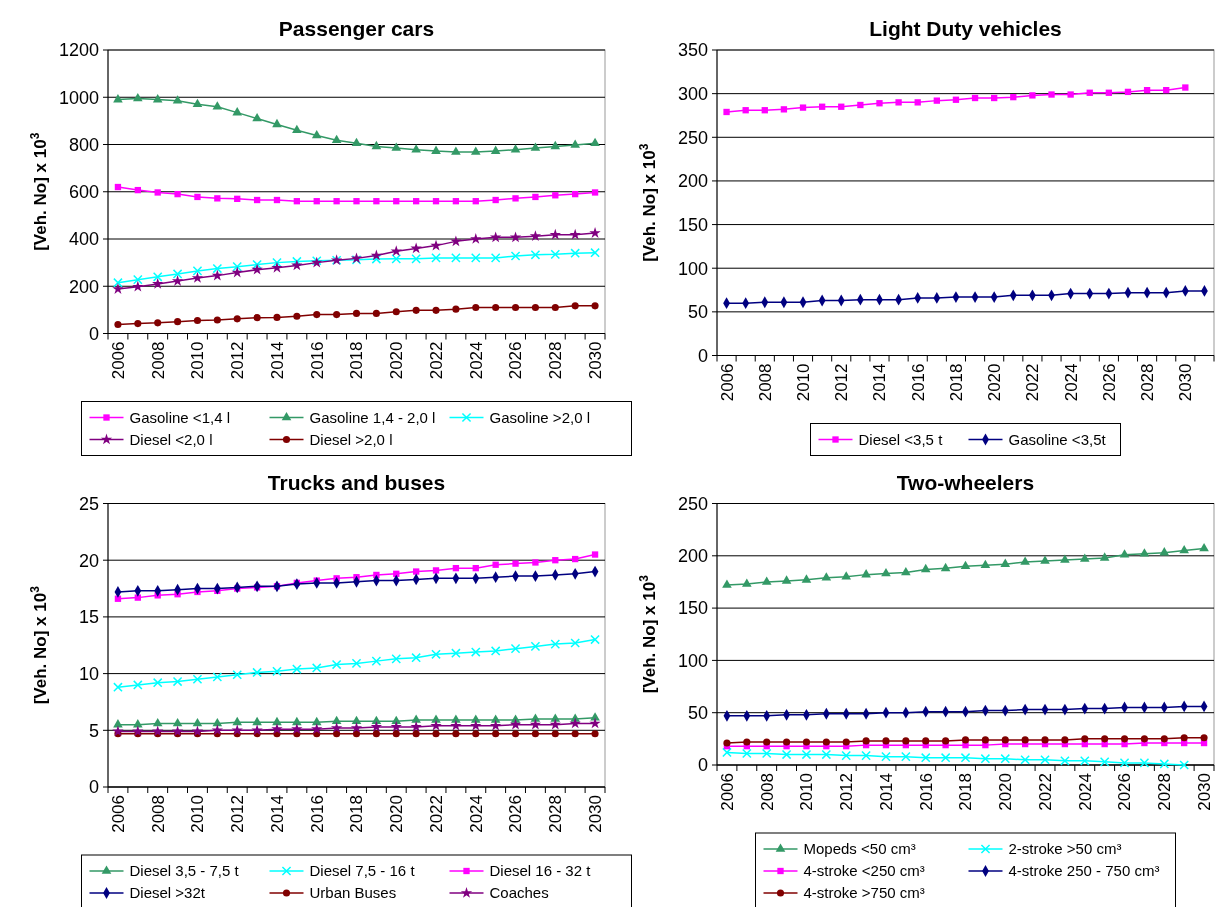  What do you see at coordinates (692, 93) in the screenshot?
I see `y-tick-label: 300` at bounding box center [692, 93].